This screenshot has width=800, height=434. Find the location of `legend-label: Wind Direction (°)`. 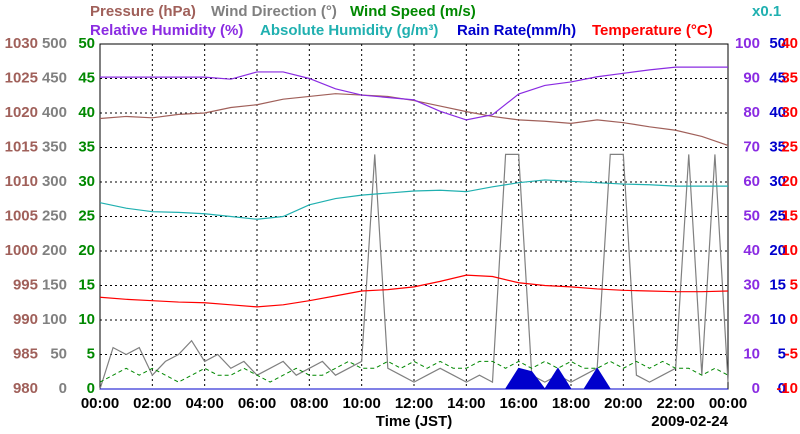

legend-label: Wind Direction (°) is located at coordinates (274, 11).